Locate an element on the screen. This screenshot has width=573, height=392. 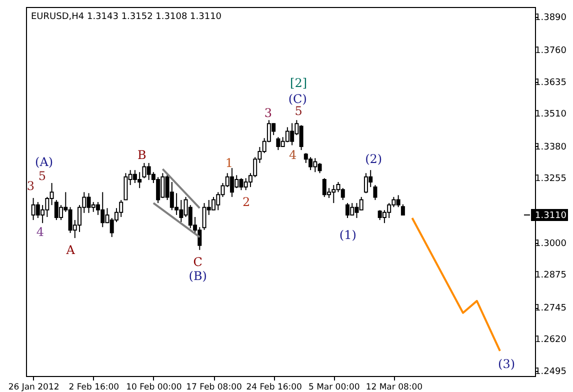
y-tick-label: 1.3635 is located at coordinates (550, 83).